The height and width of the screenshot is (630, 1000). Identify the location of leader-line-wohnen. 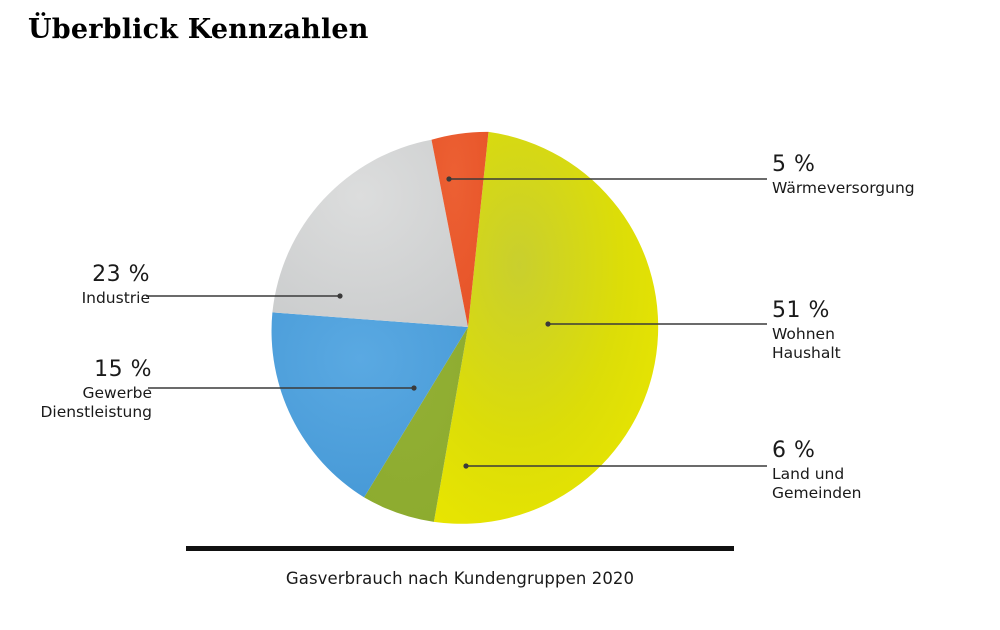
(656, 324).